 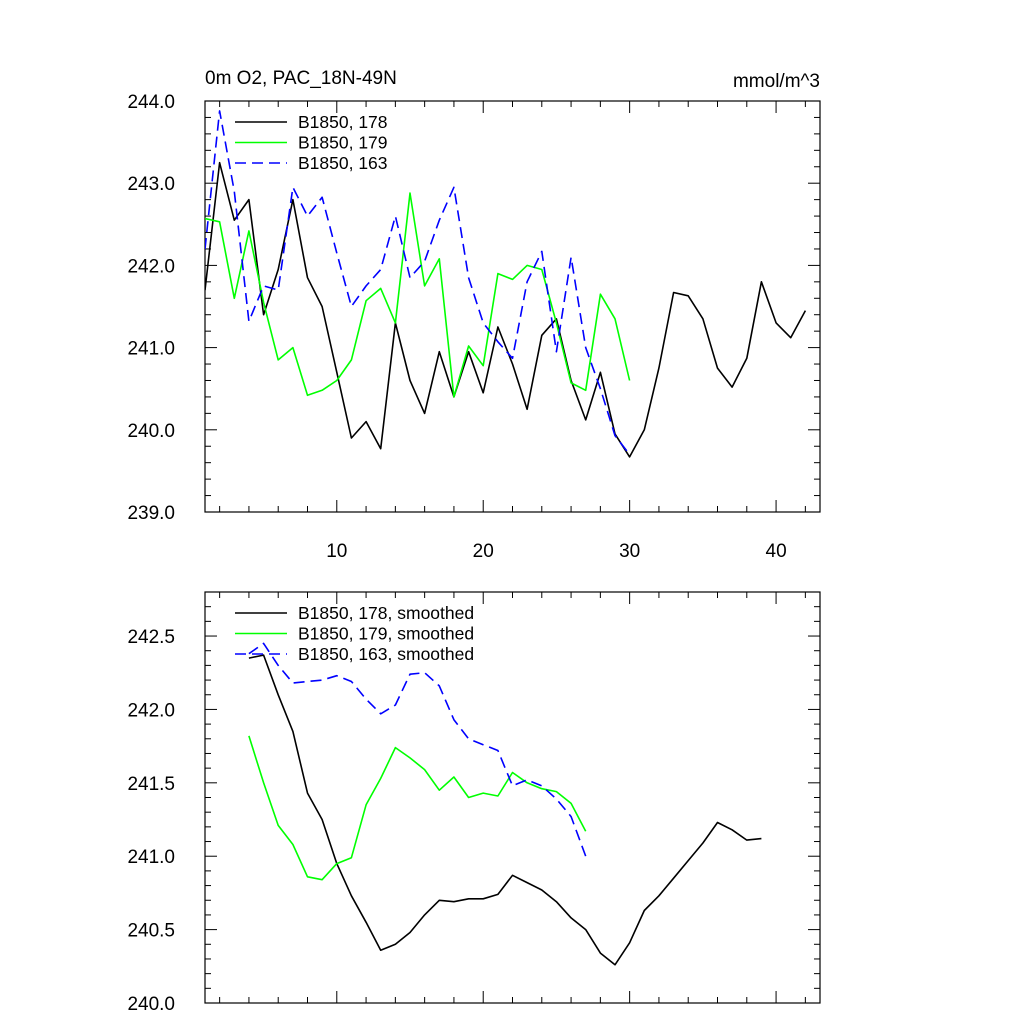 I want to click on legend-label: B1850, 163, so click(x=343, y=163).